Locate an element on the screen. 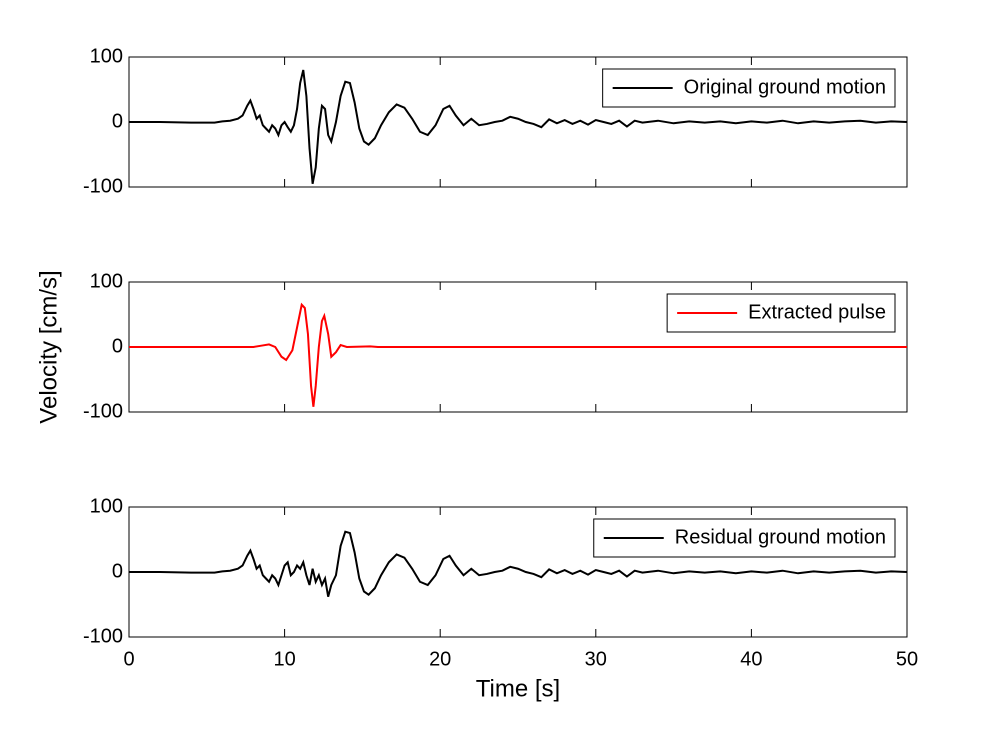 The image size is (1002, 750). x-tick-label: 10 is located at coordinates (284, 659).